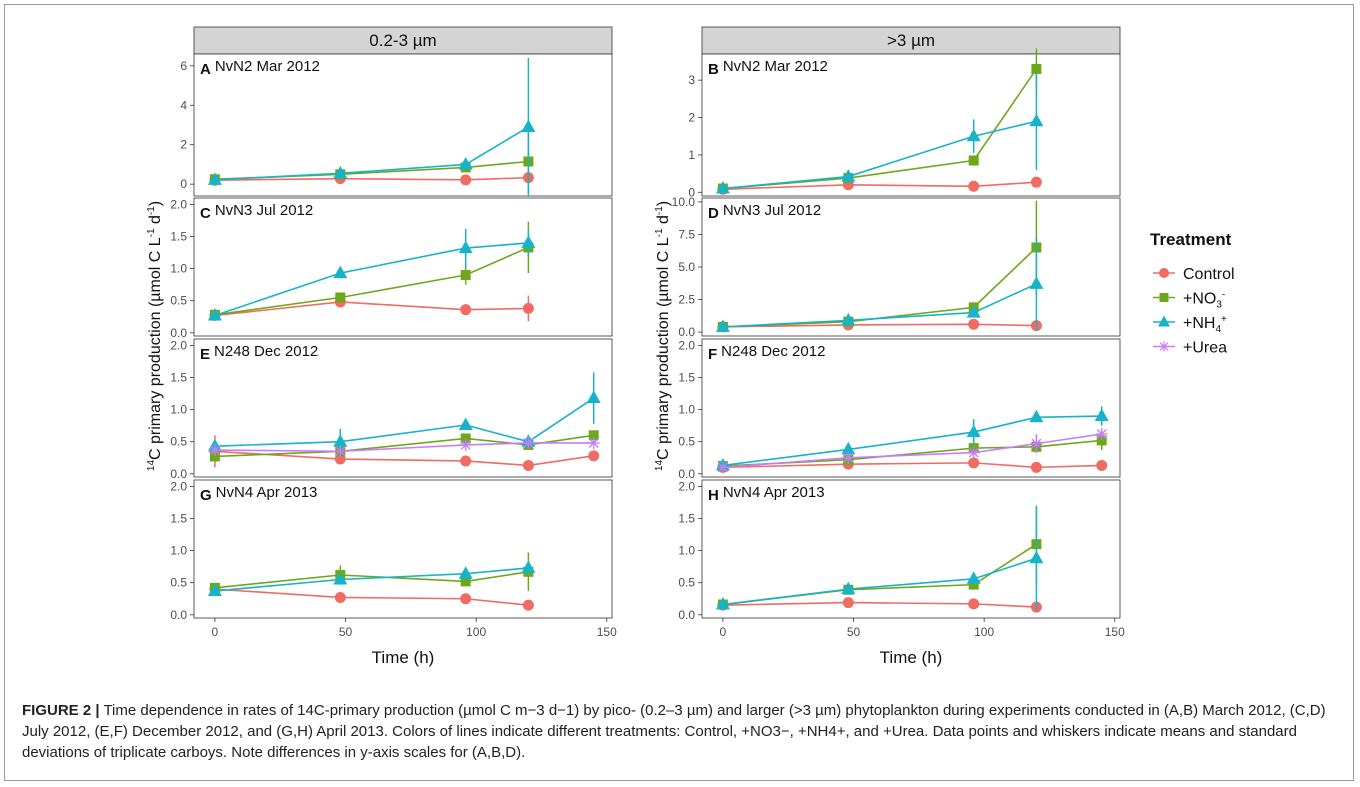  I want to click on y-tick-label: 7.5, so click(686, 234).